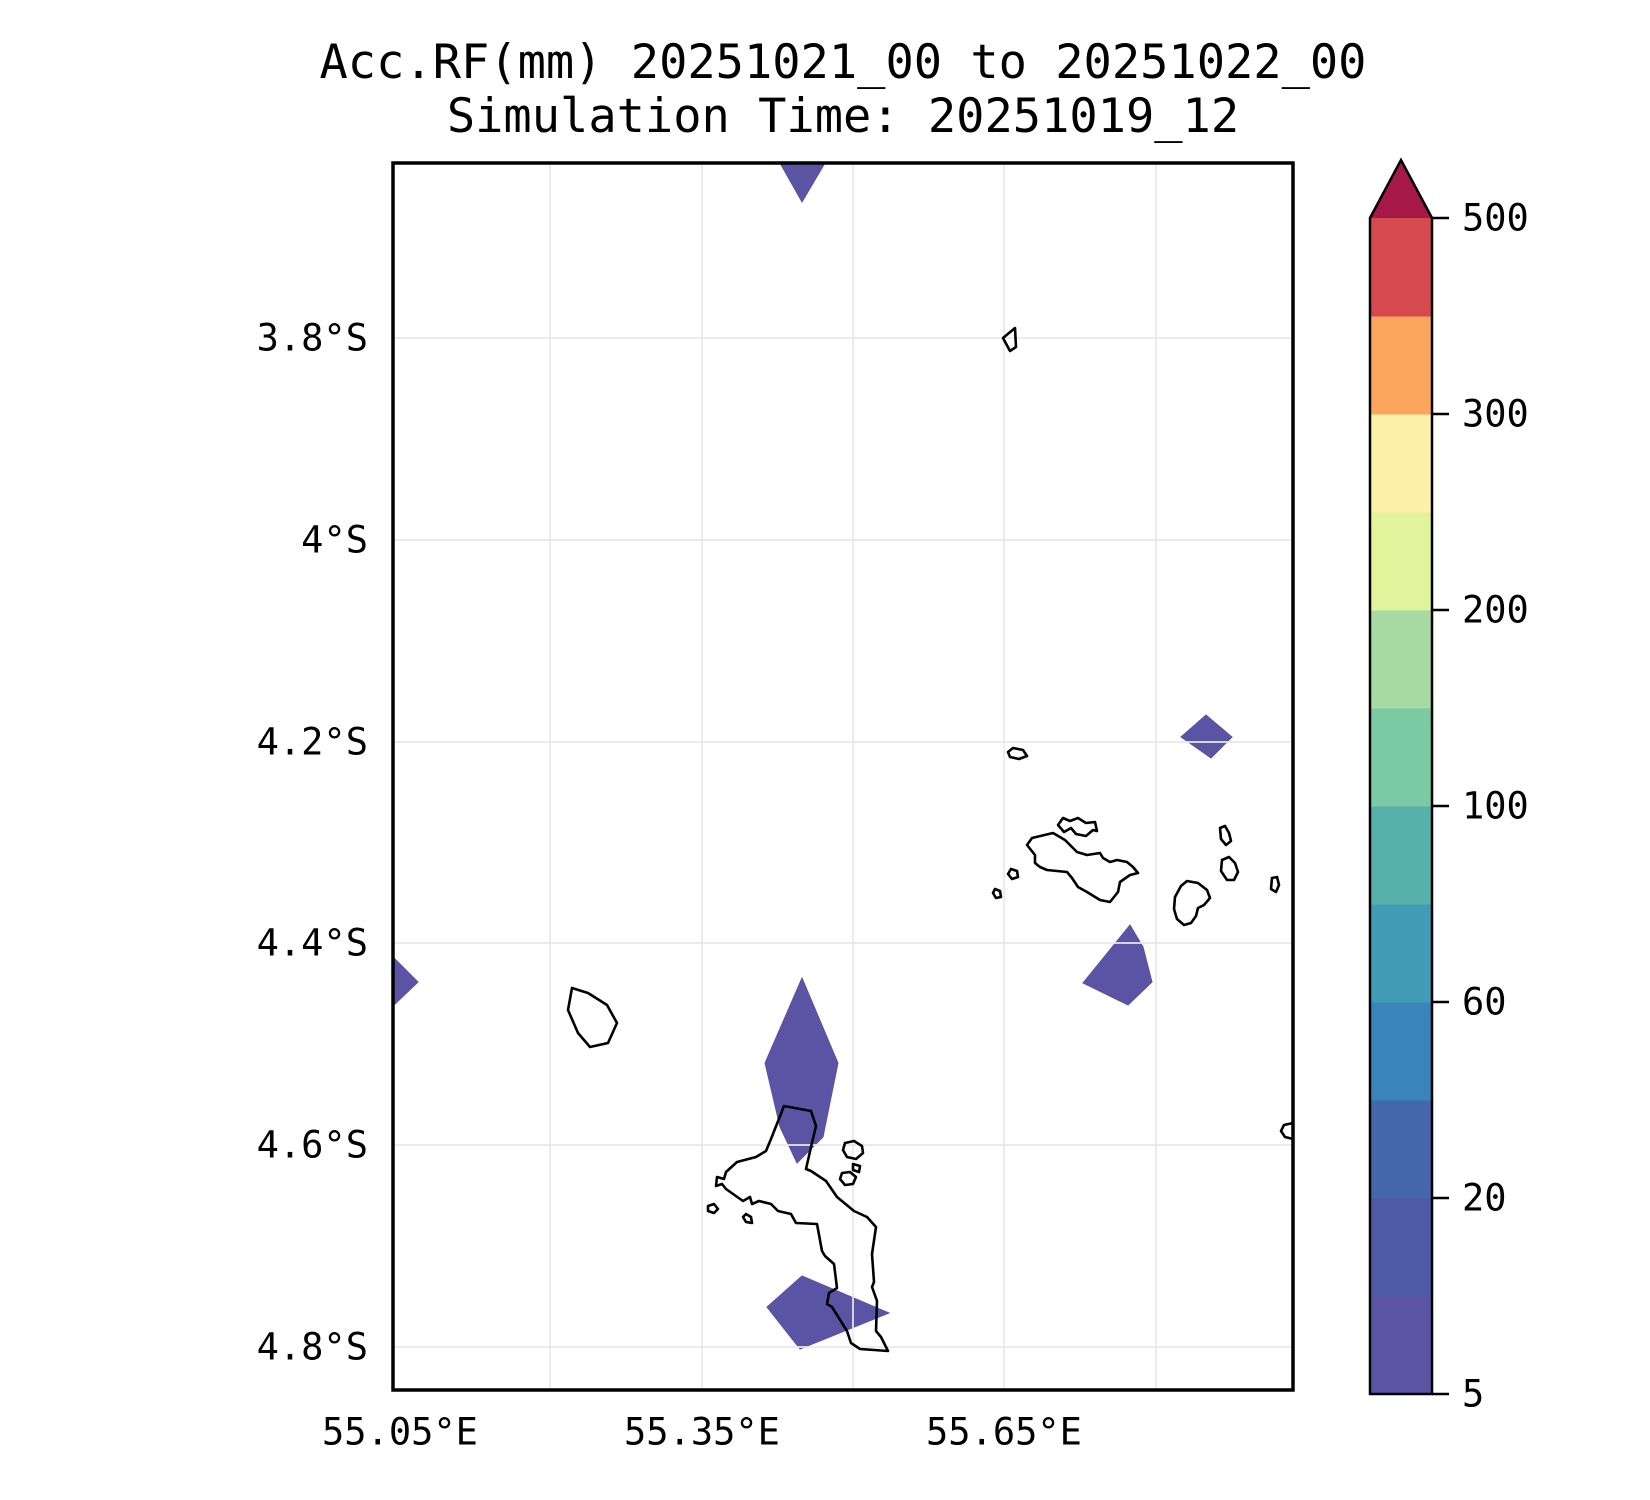  I want to click on colorbar-tick-label: 500, so click(1495, 218).